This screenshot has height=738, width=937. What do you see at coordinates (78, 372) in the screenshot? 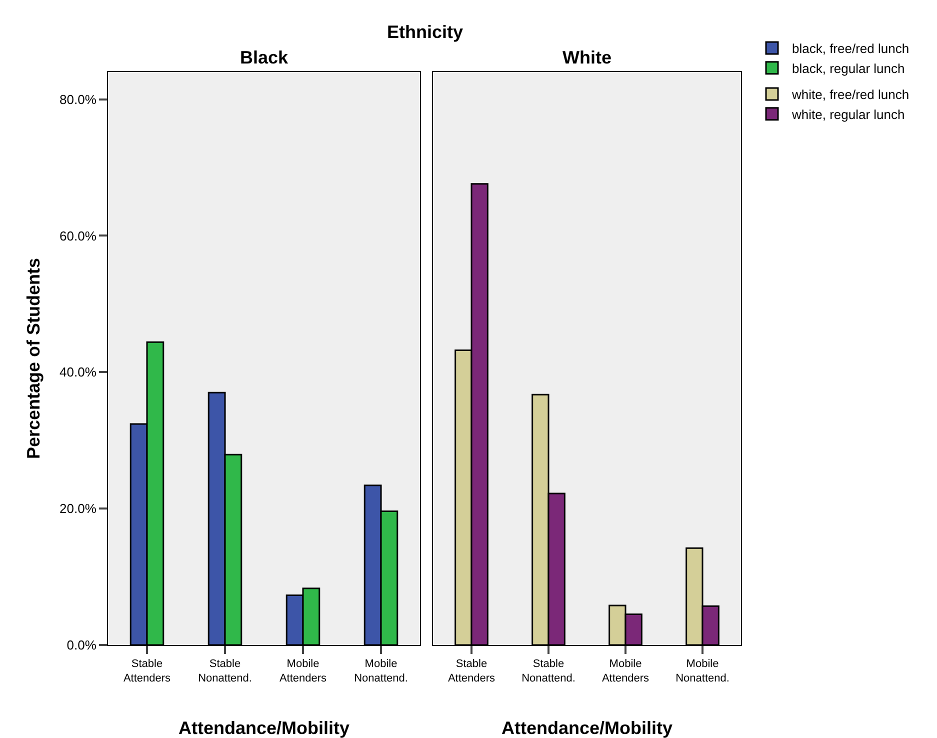
I see `y-tick-label: 40.0%` at bounding box center [78, 372].